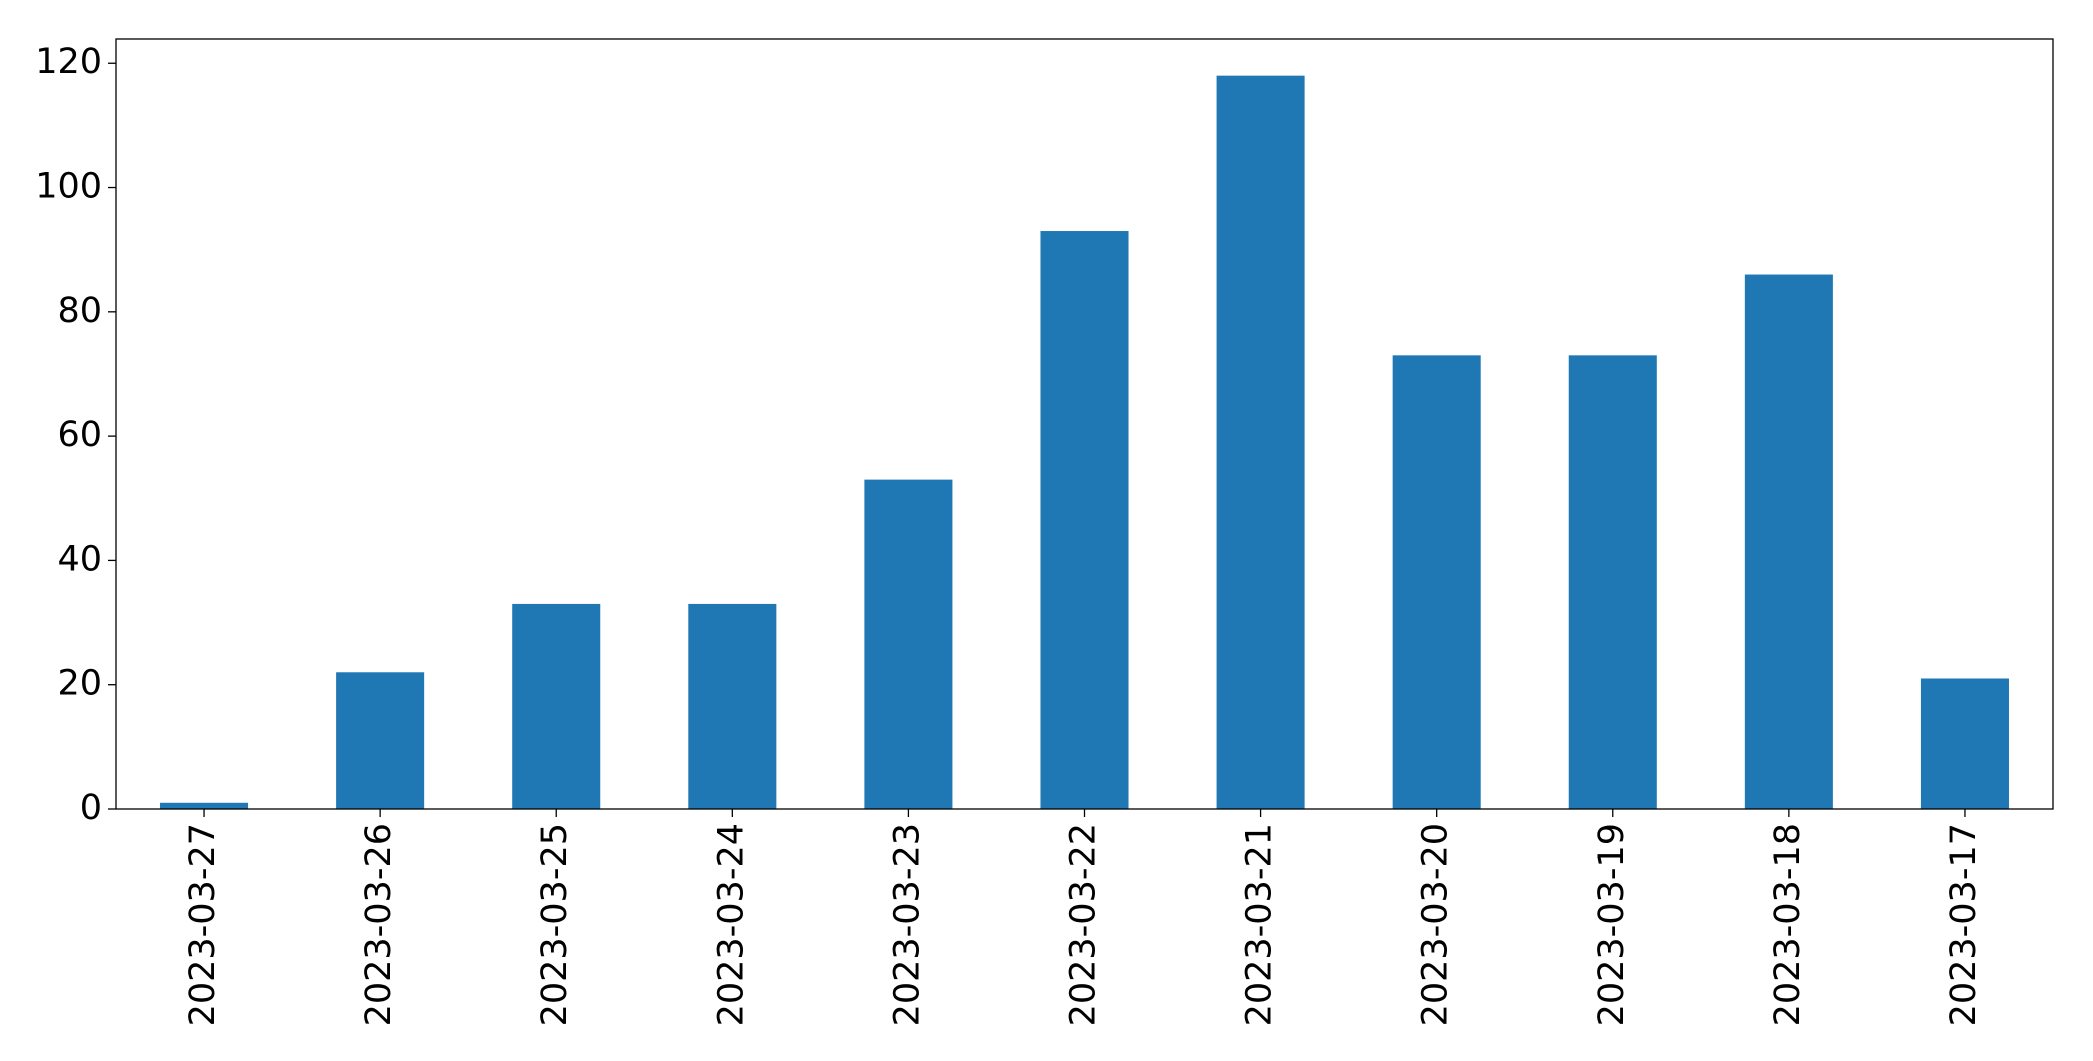  Describe the element at coordinates (1436, 924) in the screenshot. I see `x-tick-label: 2023-03-20` at that location.